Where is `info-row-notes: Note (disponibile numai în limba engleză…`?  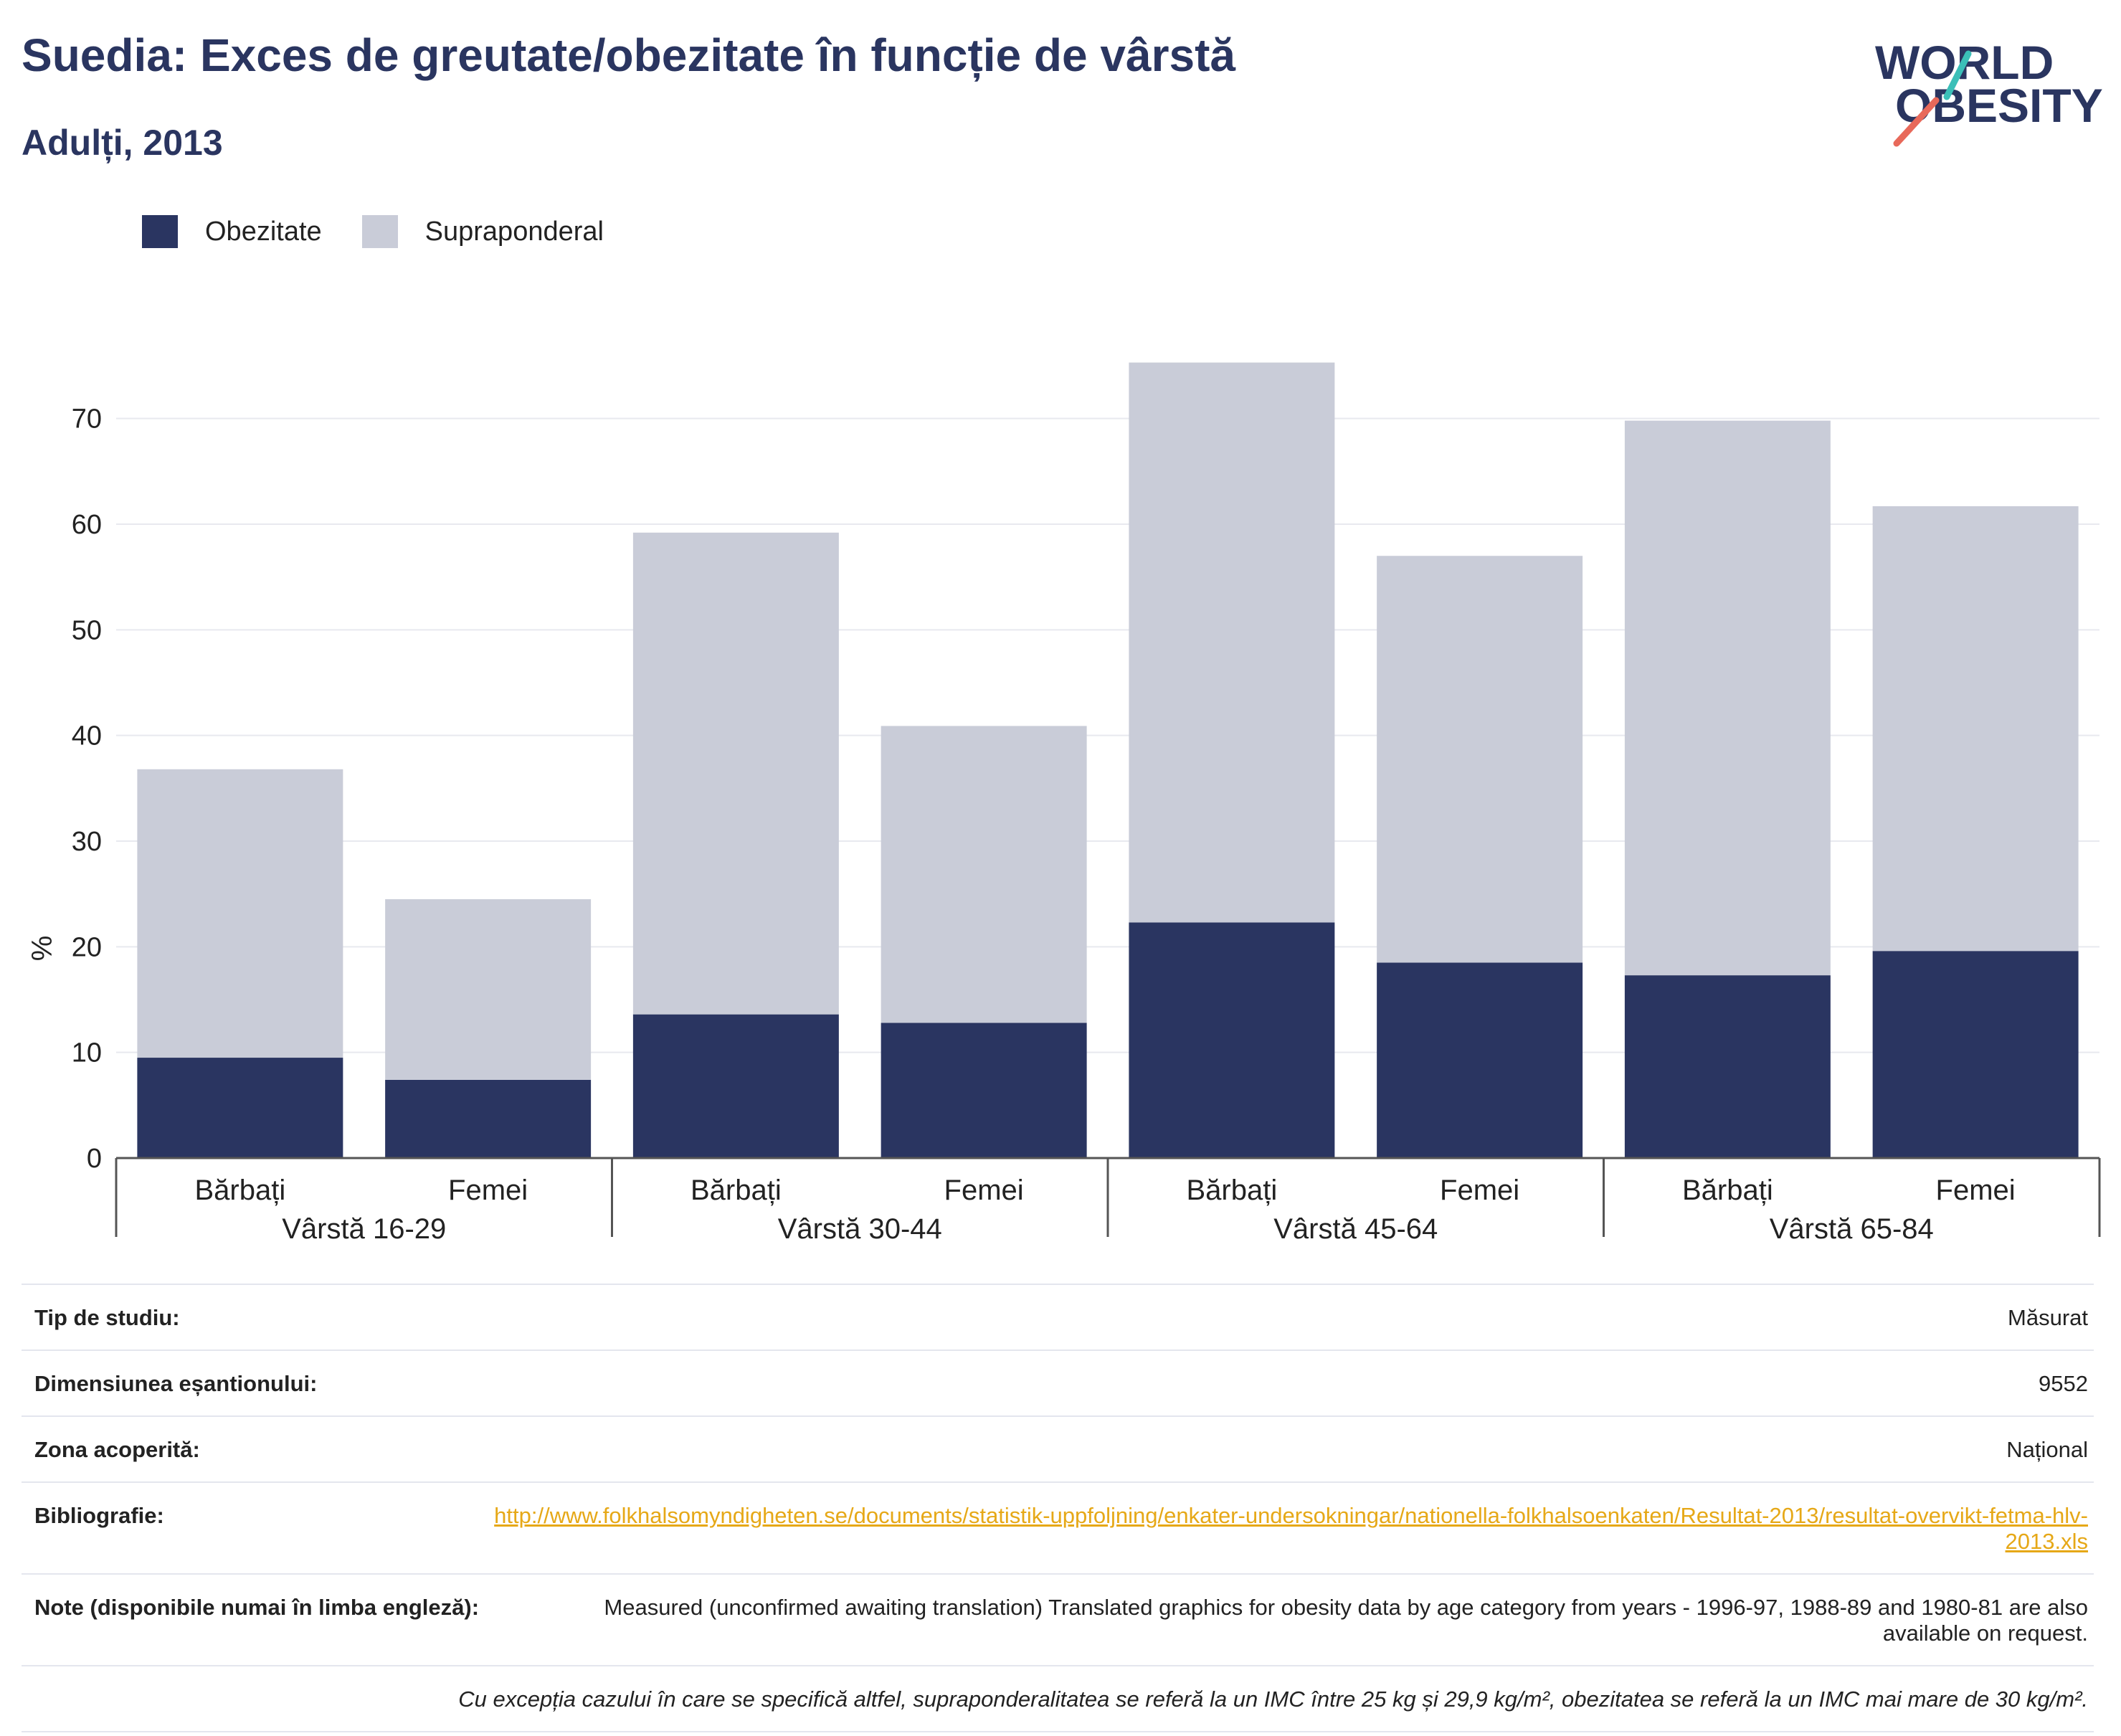
info-row-notes: Note (disponibile numai în limba engleză… is located at coordinates (1058, 1619).